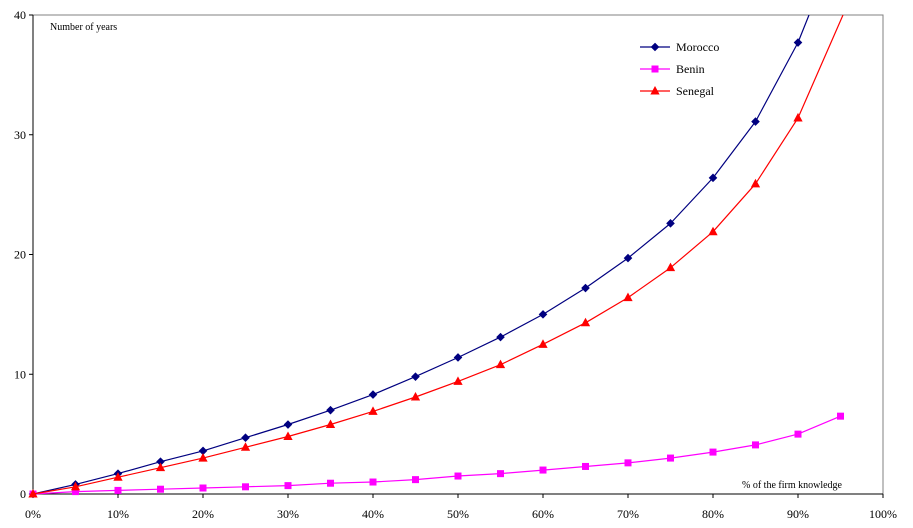  Describe the element at coordinates (883, 514) in the screenshot. I see `x-tick-label: 100%` at that location.